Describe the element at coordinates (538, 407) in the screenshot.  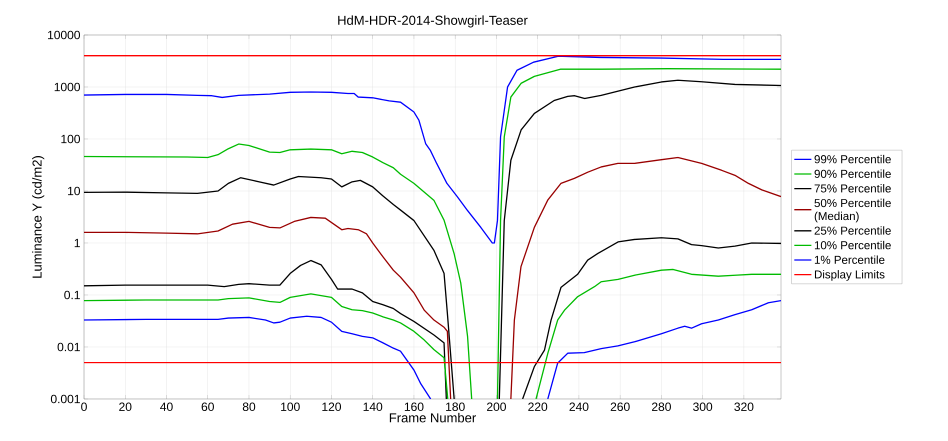
I see `x-tick-label: 220` at that location.